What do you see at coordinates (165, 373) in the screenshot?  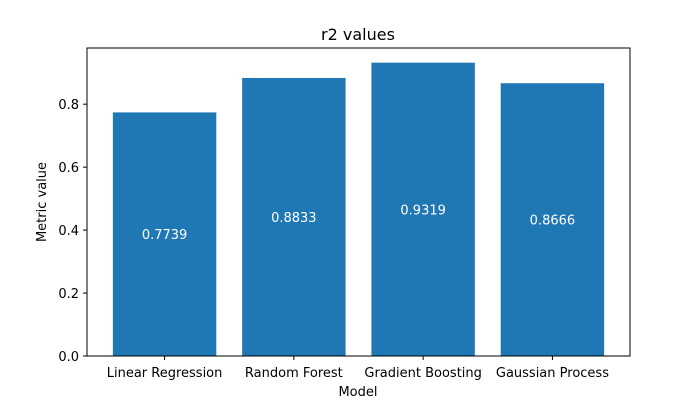 I see `x-tick-label-0: Linear Regression` at bounding box center [165, 373].